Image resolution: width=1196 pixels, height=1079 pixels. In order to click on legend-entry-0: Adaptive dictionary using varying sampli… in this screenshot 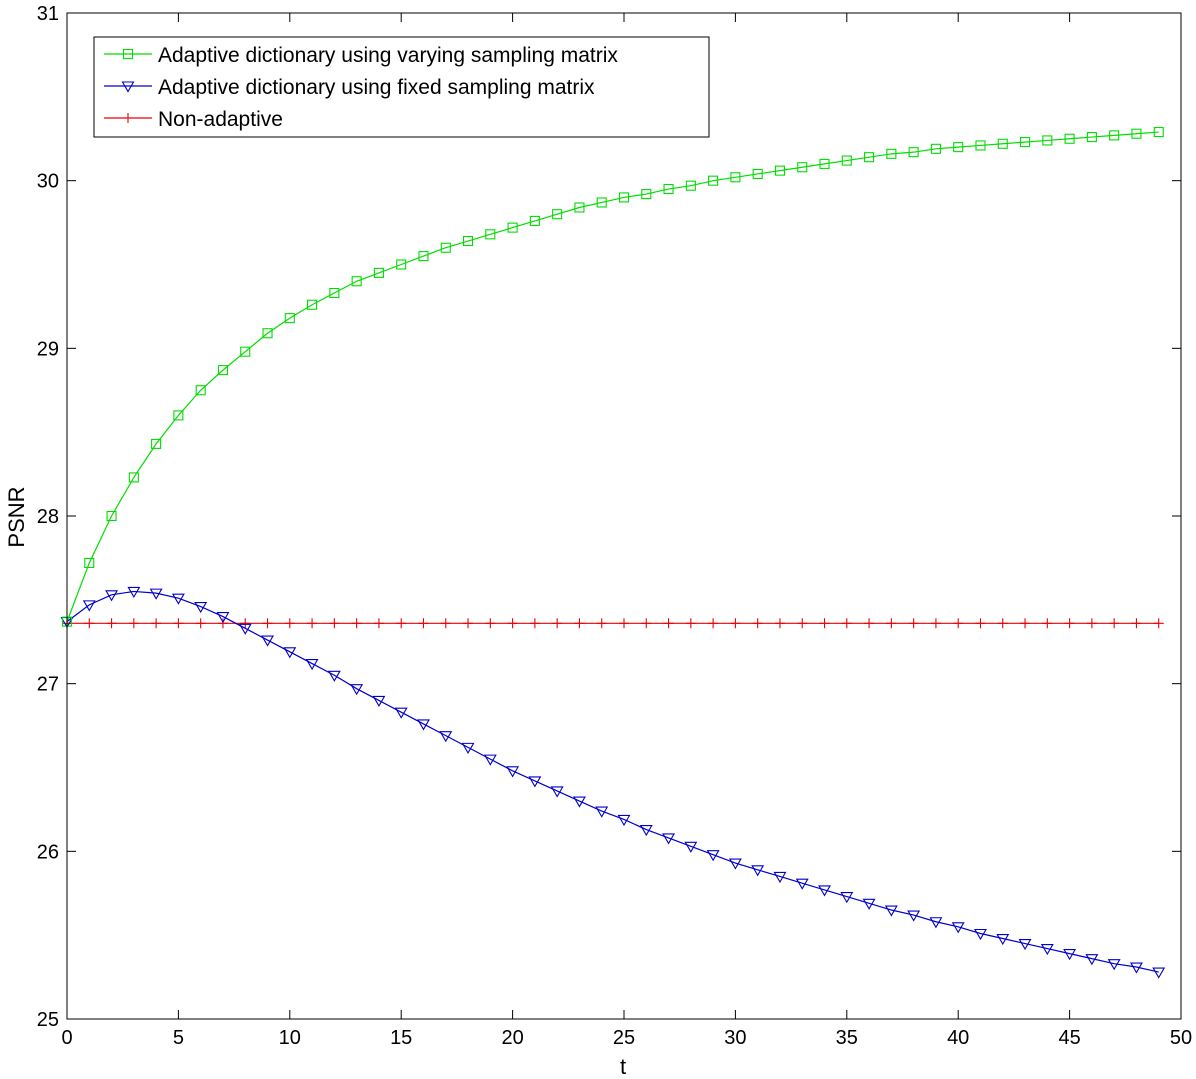, I will do `click(361, 55)`.